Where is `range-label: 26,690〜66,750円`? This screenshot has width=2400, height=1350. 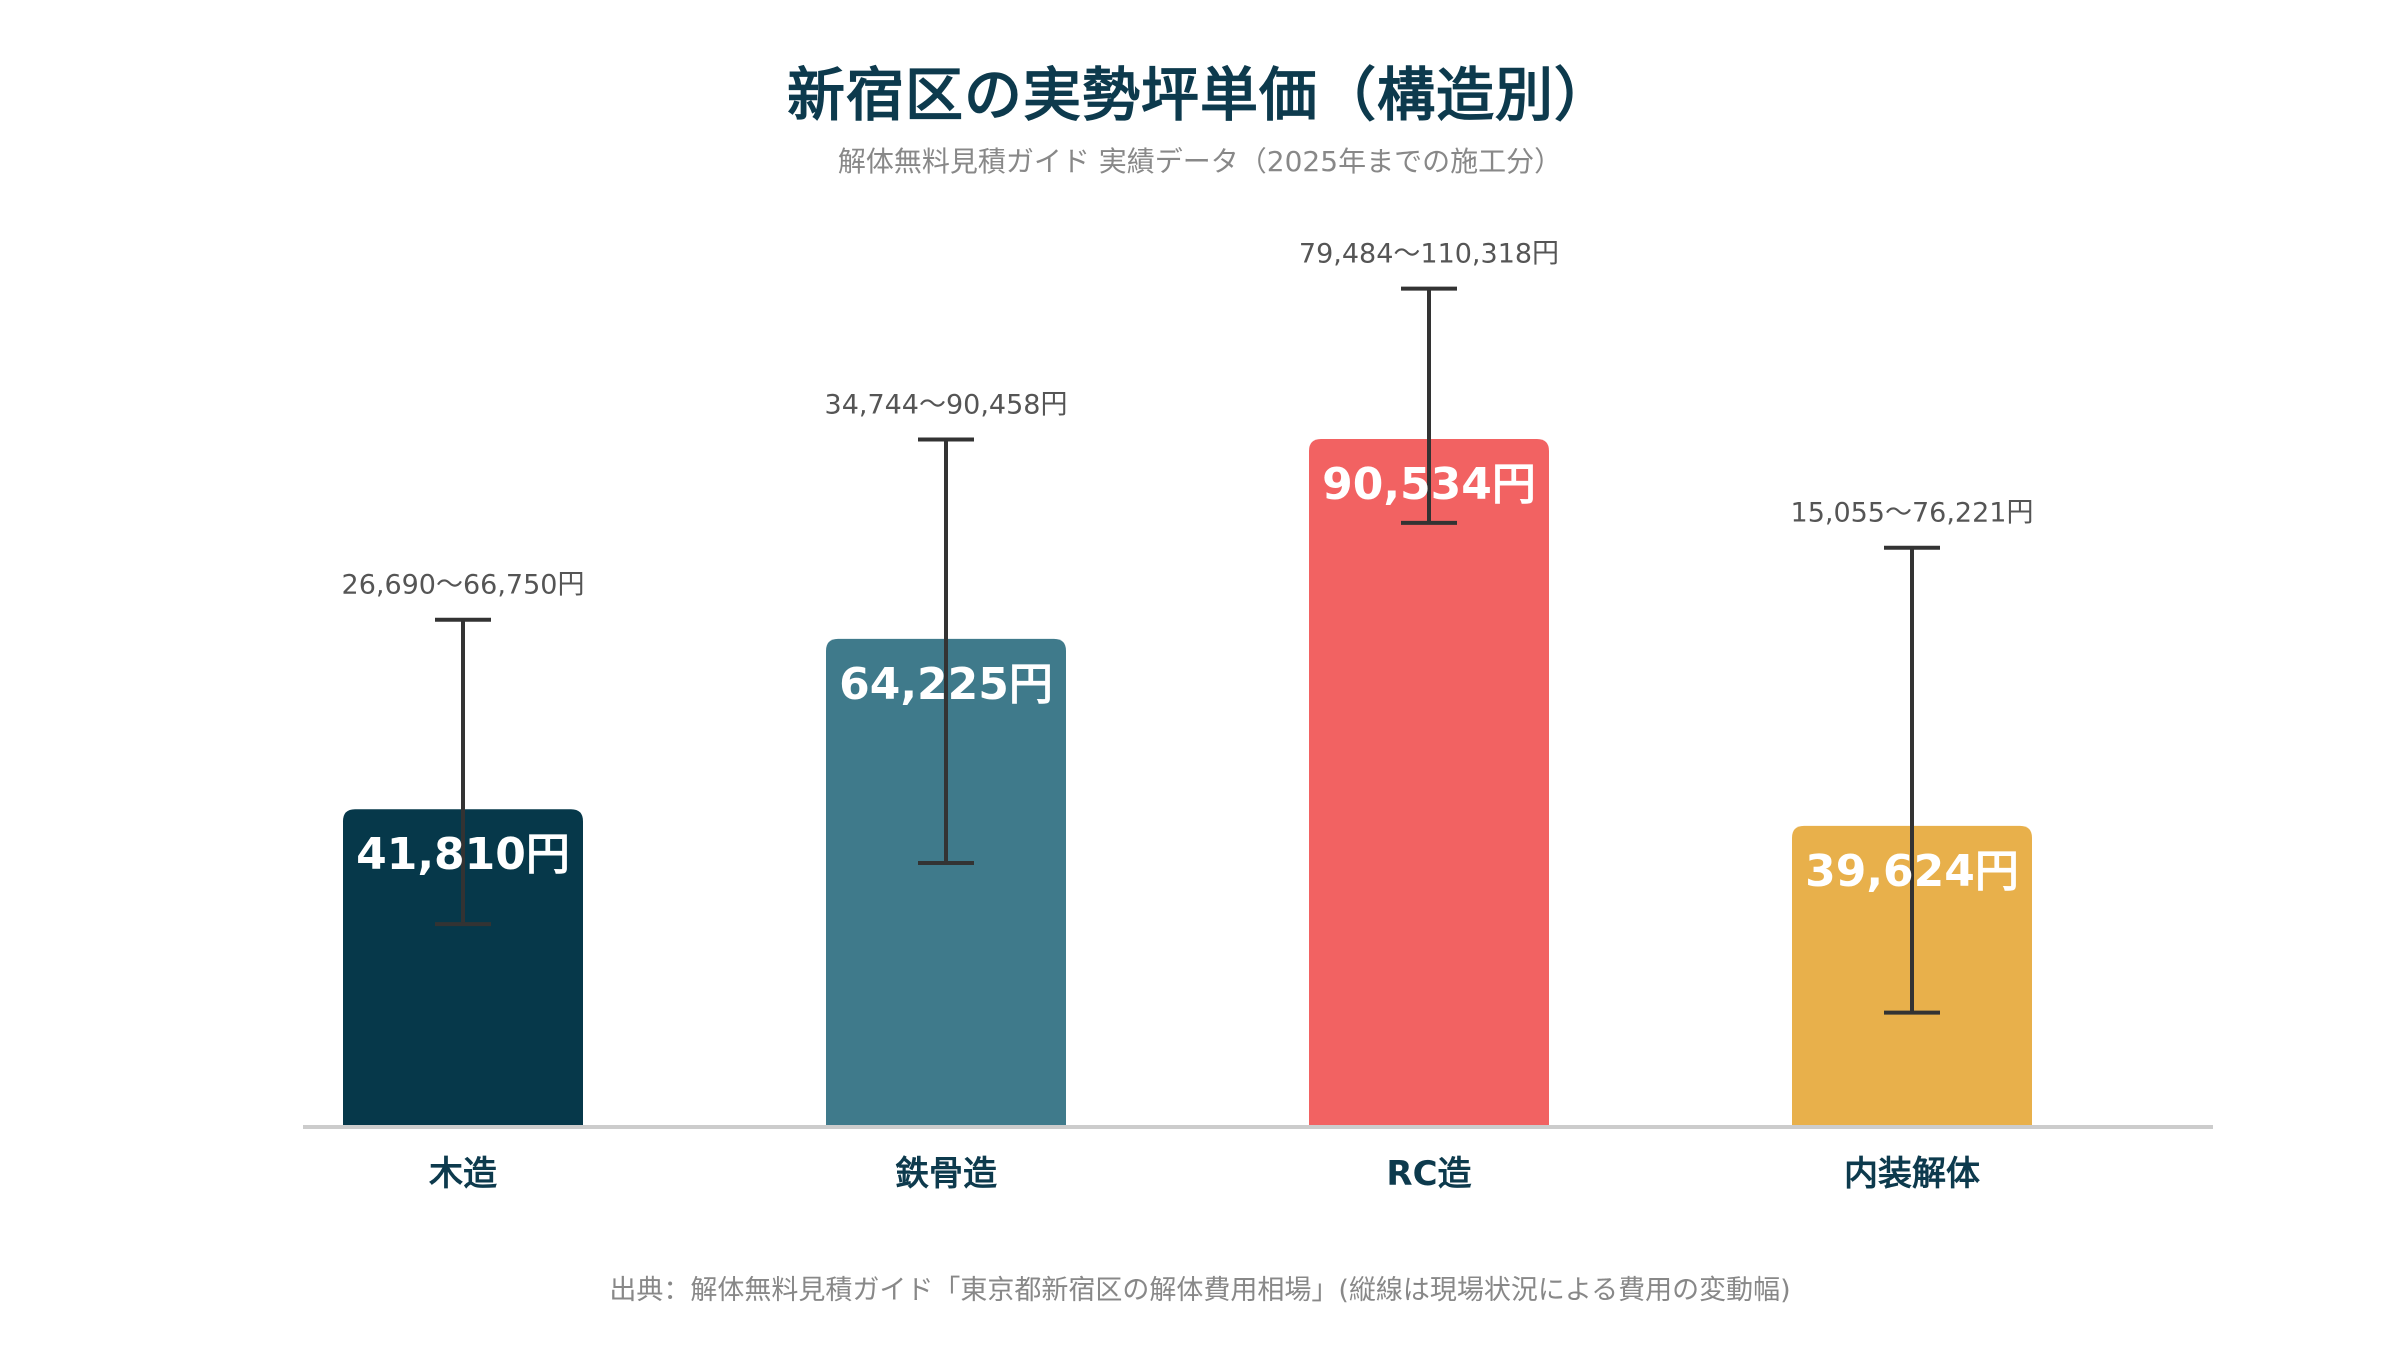
range-label: 26,690〜66,750円 is located at coordinates (463, 585).